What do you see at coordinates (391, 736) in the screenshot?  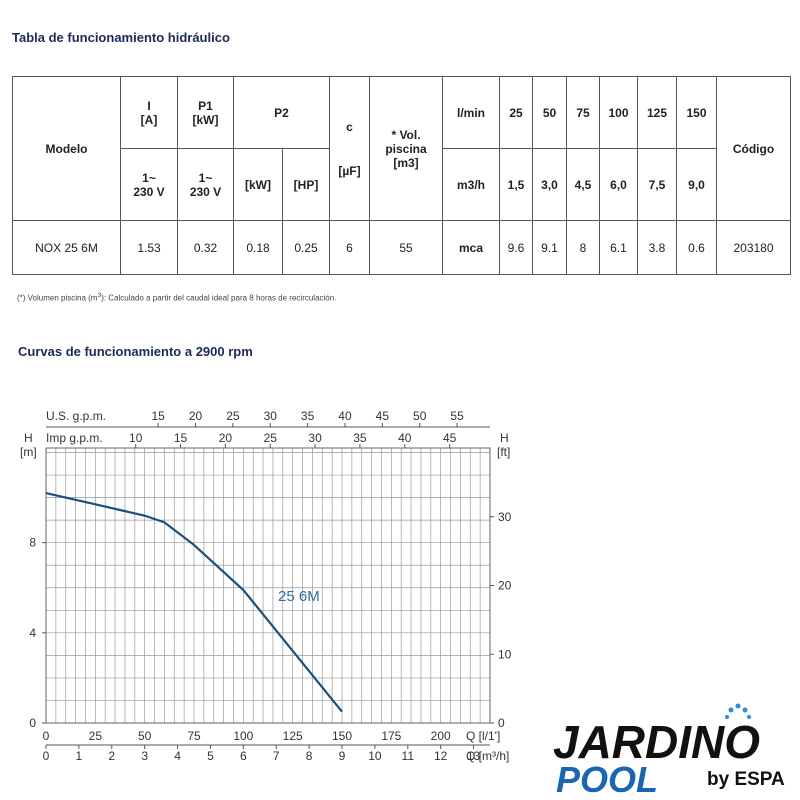 I see `x-tick-label: 175` at bounding box center [391, 736].